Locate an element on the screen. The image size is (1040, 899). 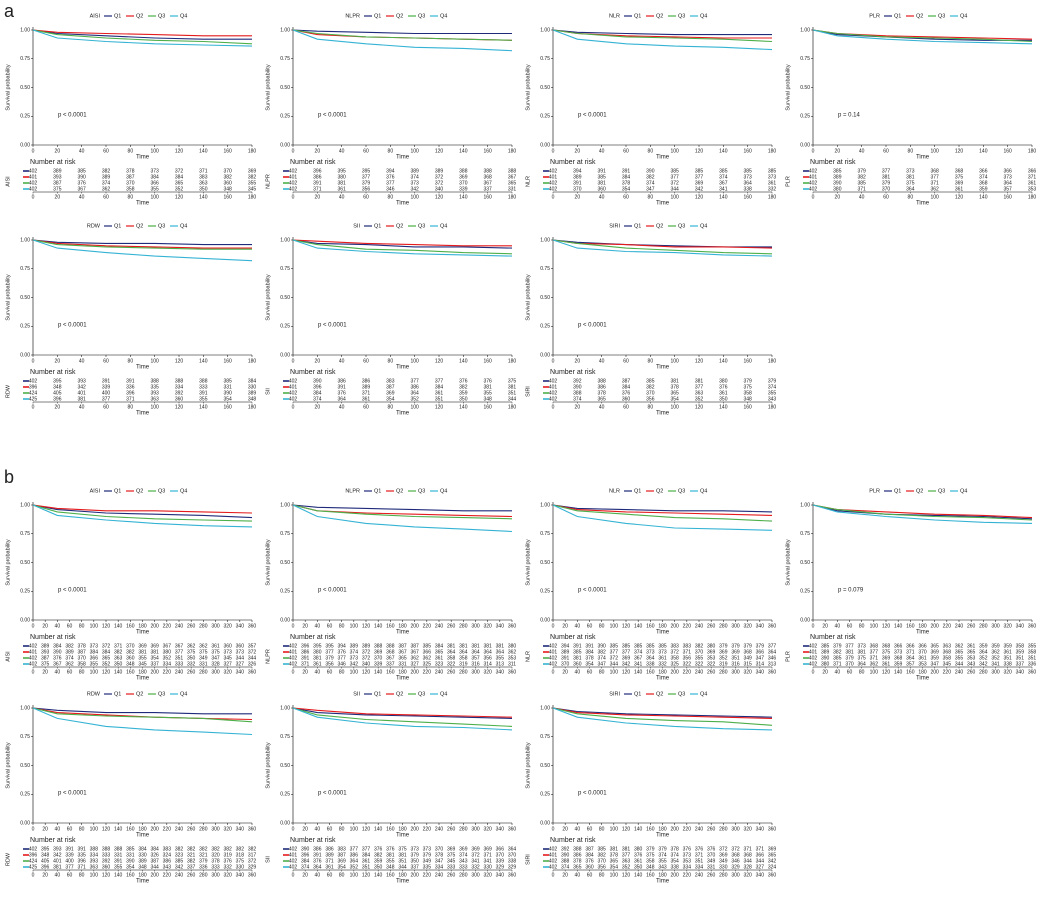
risk-count: 361 is located at coordinates (772, 183).